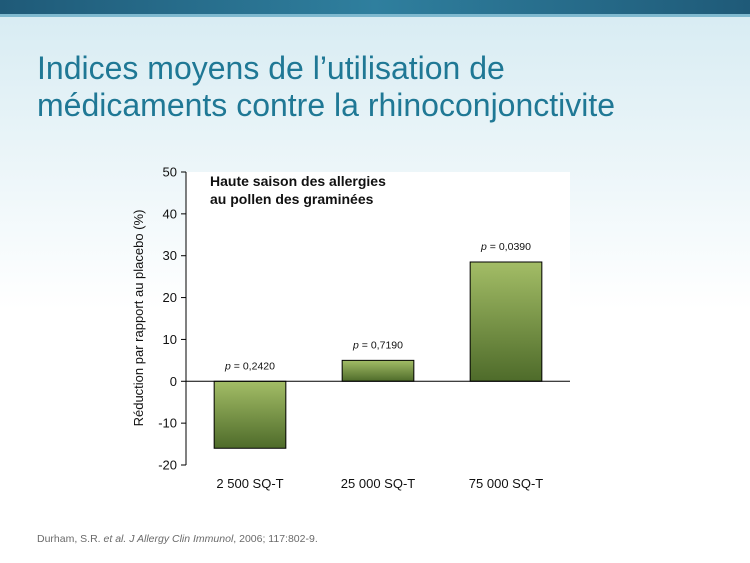 The image size is (750, 563). What do you see at coordinates (249, 483) in the screenshot?
I see `x-tick-label: 2 500 SQ-T` at bounding box center [249, 483].